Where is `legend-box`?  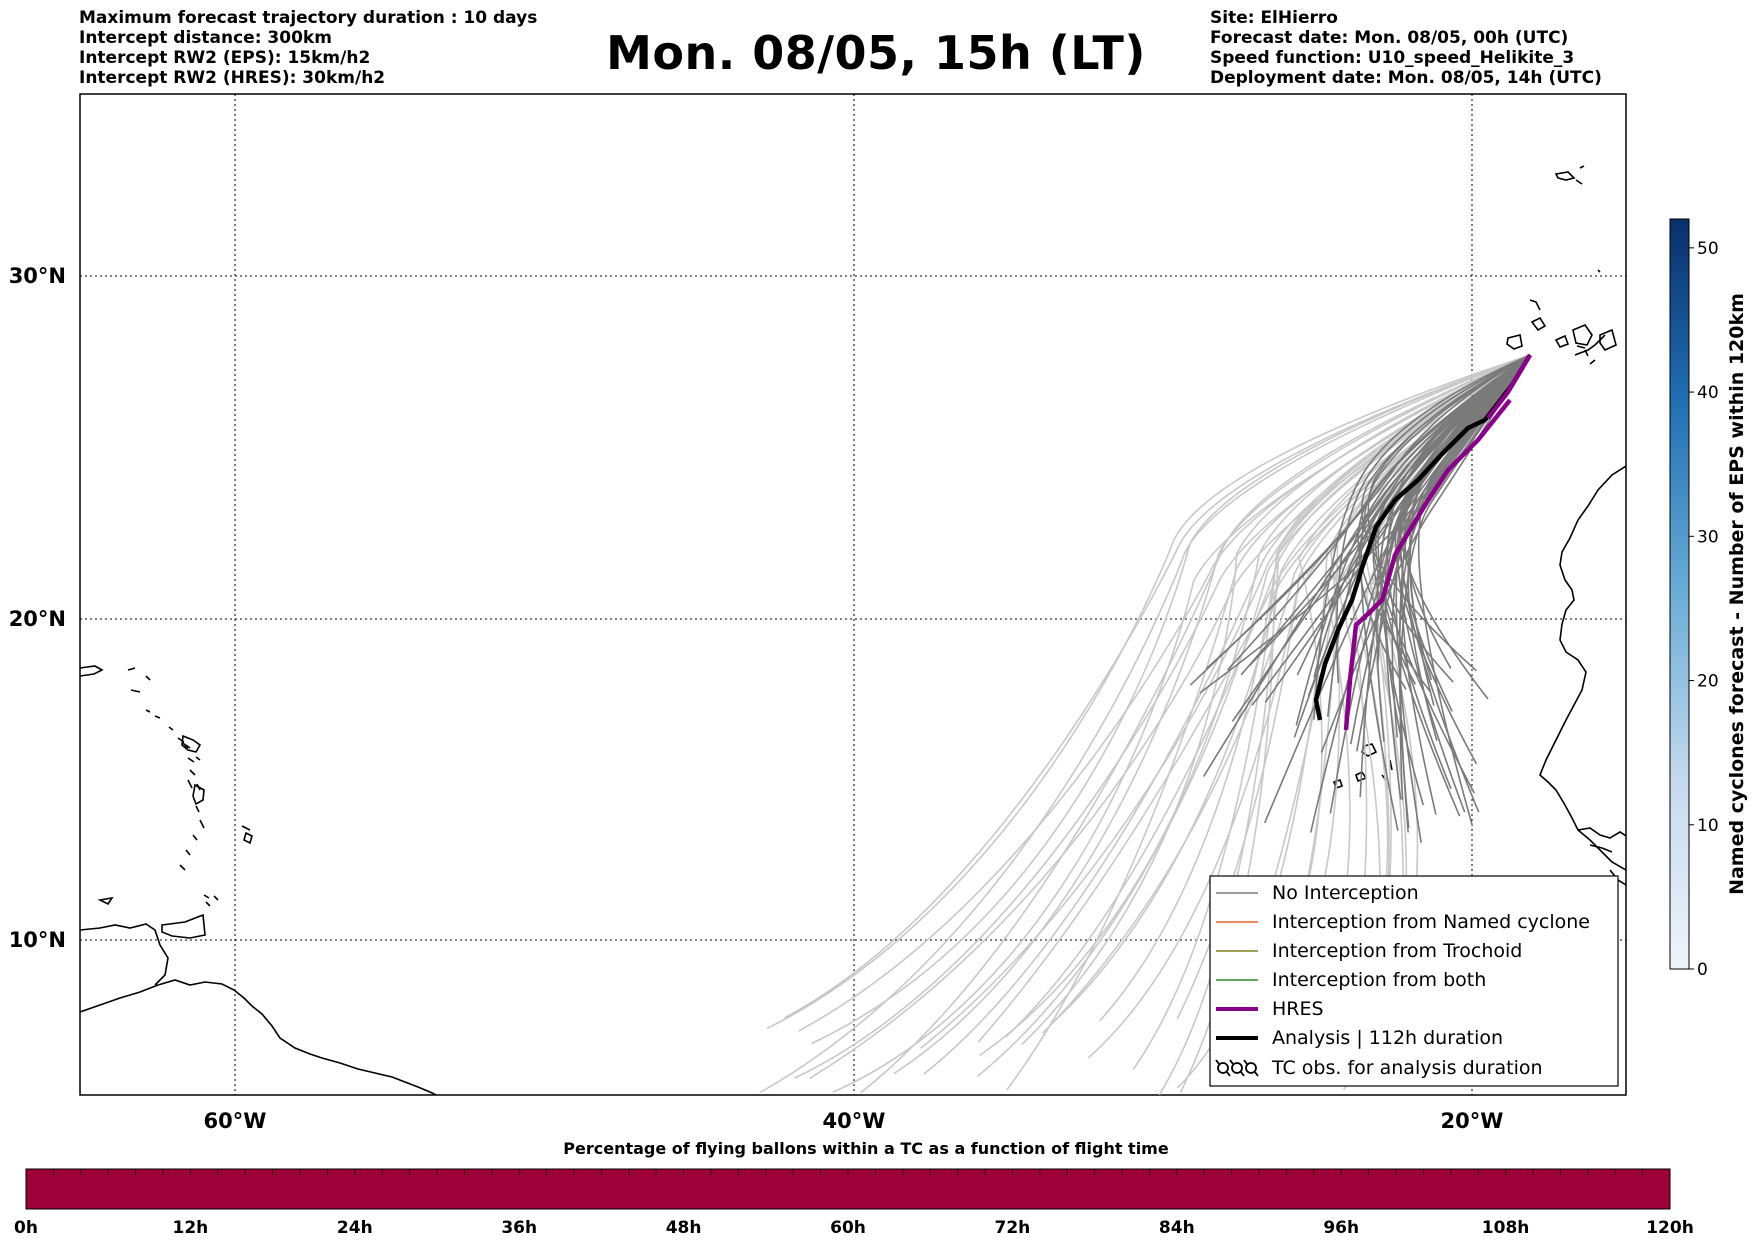 legend-box is located at coordinates (1414, 981).